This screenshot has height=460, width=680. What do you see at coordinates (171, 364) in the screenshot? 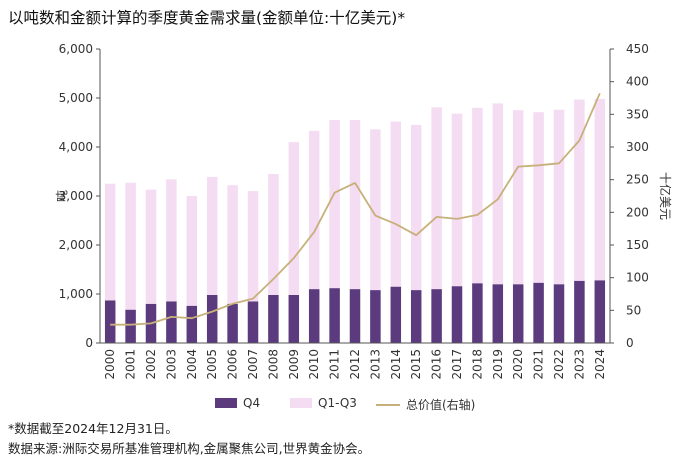
I see `x-tick-label: 2003` at bounding box center [171, 364].